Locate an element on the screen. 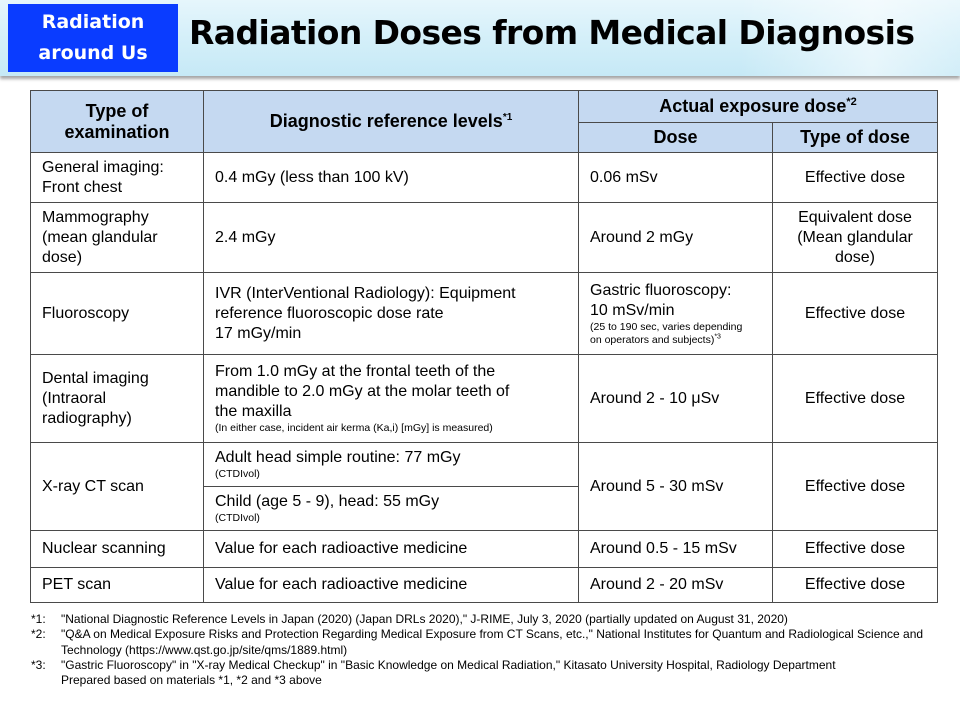  cell-exam: X-ray CT scan is located at coordinates (117, 486).